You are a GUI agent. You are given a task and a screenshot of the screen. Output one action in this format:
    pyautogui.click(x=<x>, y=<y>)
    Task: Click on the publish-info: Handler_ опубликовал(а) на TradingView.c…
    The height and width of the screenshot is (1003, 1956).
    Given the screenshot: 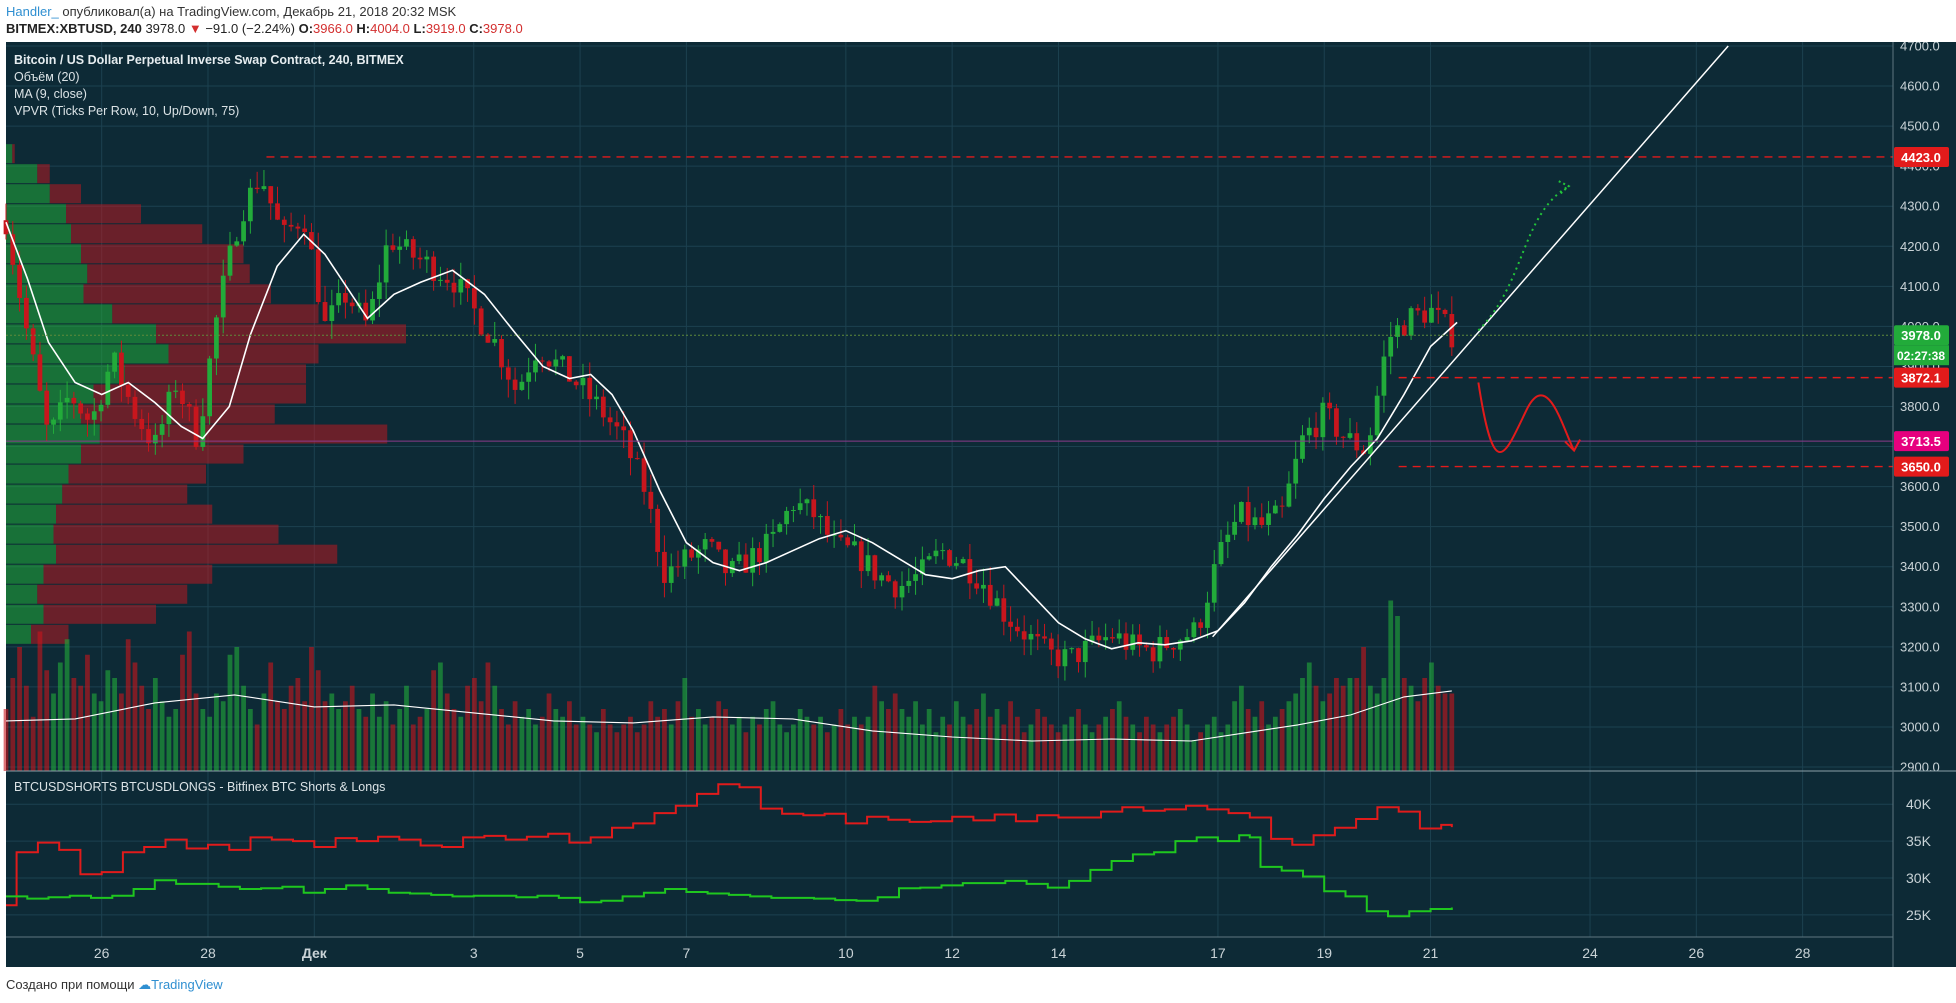 What is the action you would take?
    pyautogui.click(x=231, y=11)
    